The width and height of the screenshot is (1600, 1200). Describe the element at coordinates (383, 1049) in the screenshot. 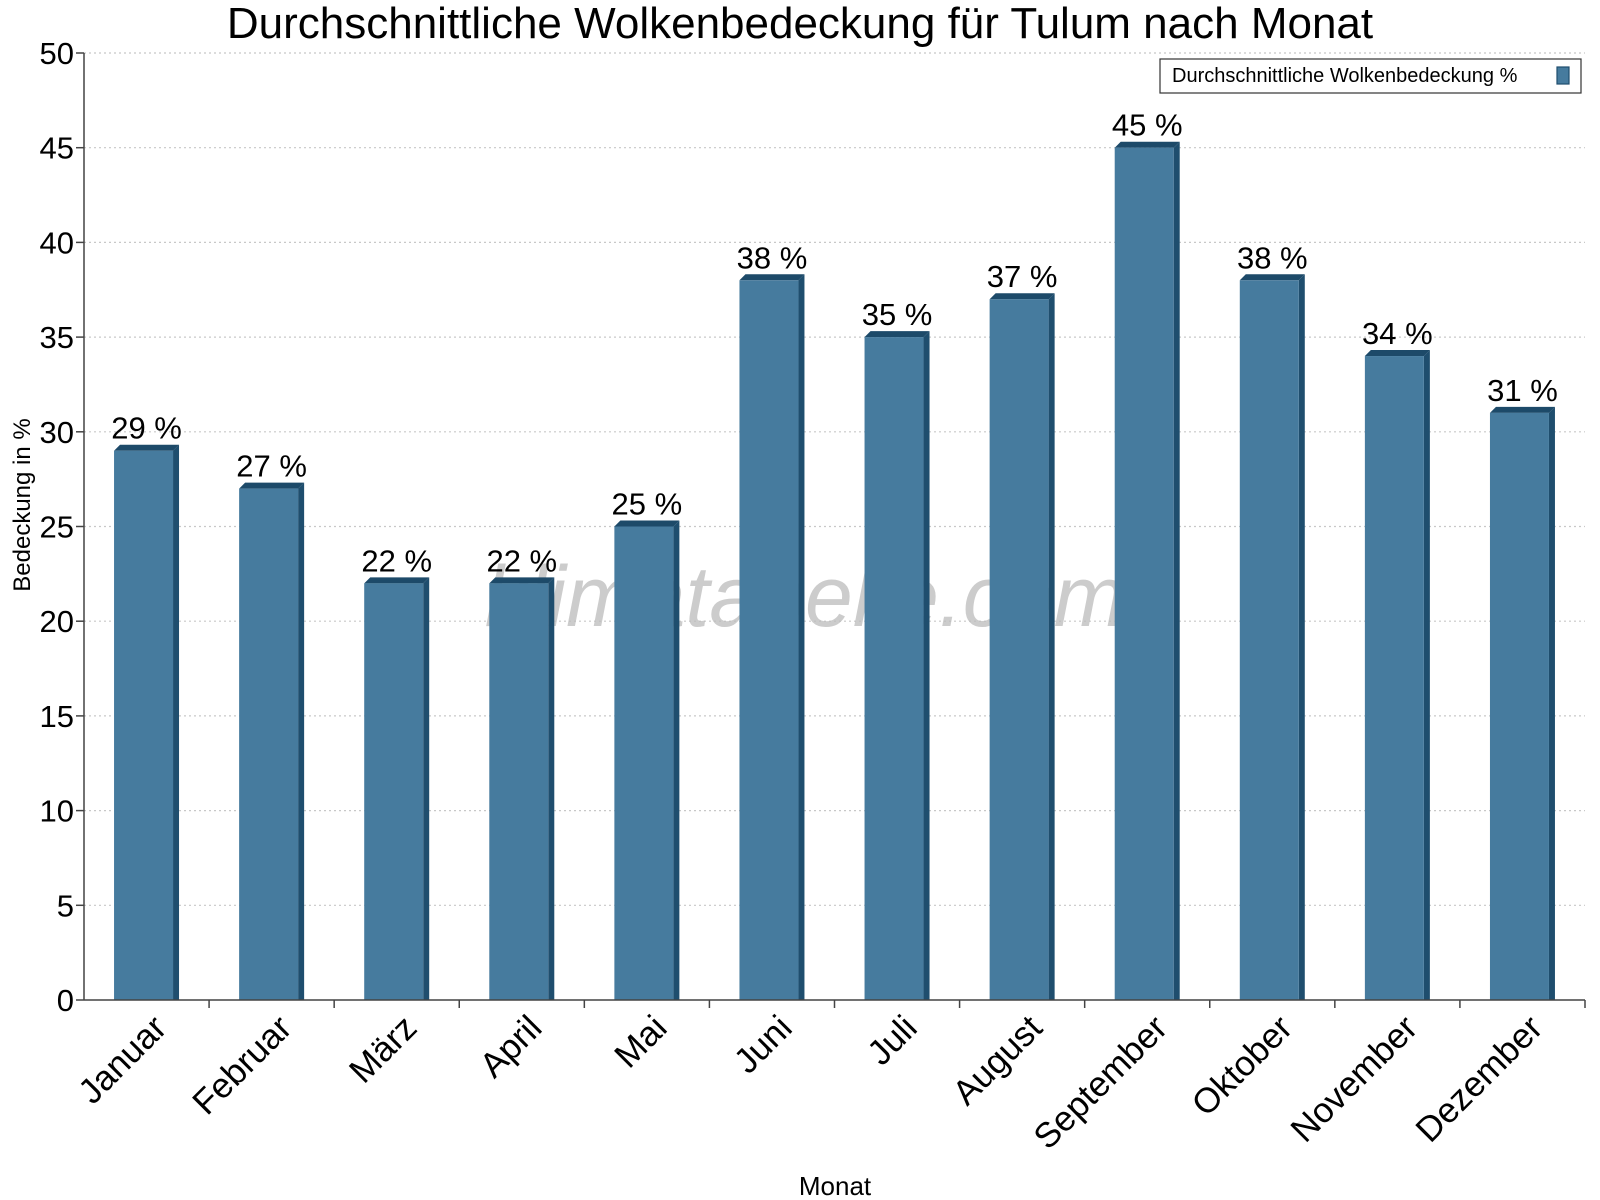

I see `x-tick-label: März` at that location.